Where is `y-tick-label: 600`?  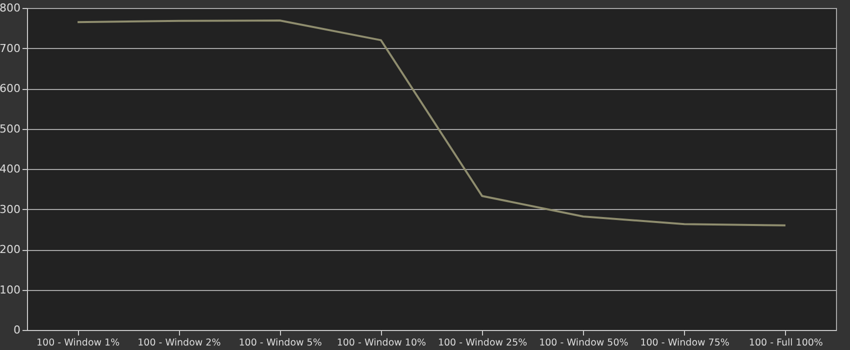 y-tick-label: 600 is located at coordinates (10, 88).